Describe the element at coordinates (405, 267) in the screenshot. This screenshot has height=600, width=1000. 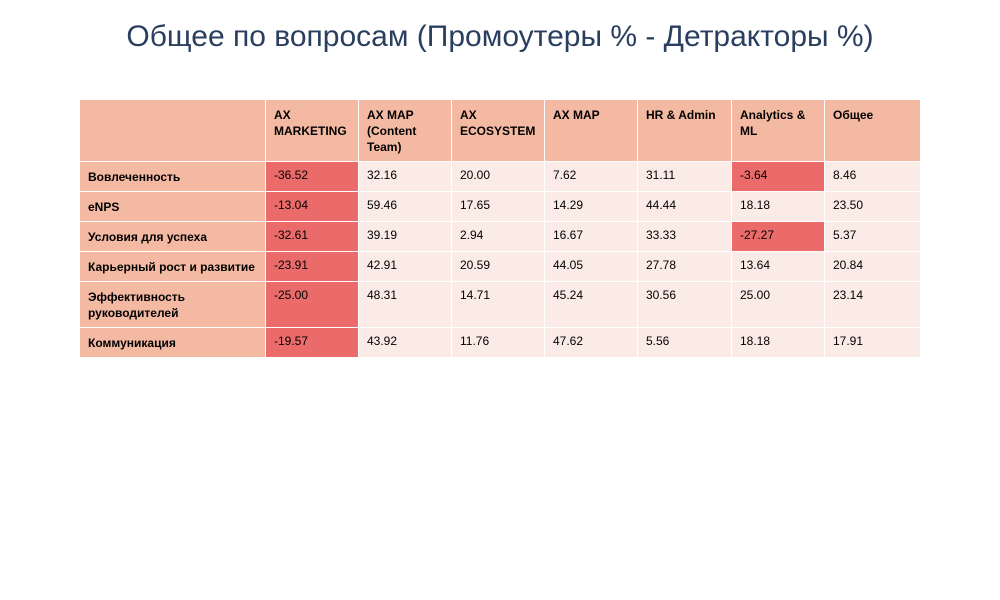
I see `table-cell: 42.91` at that location.